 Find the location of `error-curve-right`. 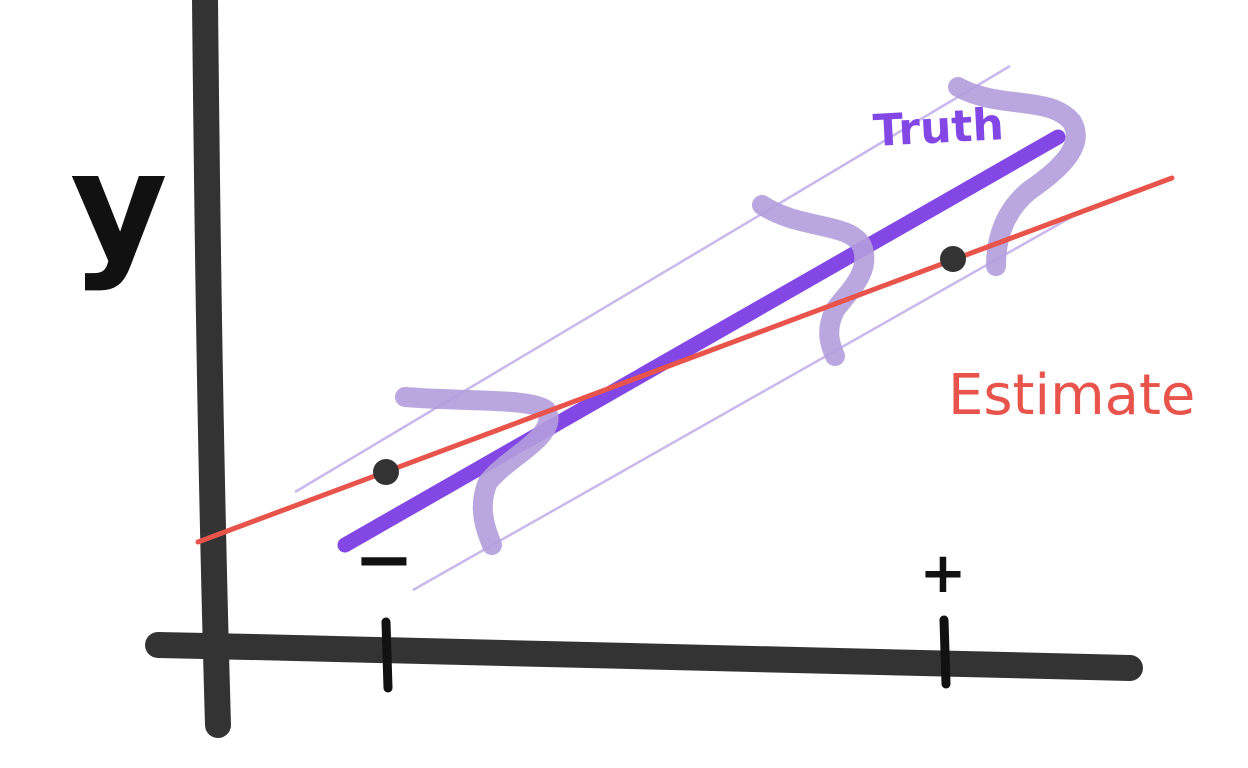

error-curve-right is located at coordinates (1017, 176).